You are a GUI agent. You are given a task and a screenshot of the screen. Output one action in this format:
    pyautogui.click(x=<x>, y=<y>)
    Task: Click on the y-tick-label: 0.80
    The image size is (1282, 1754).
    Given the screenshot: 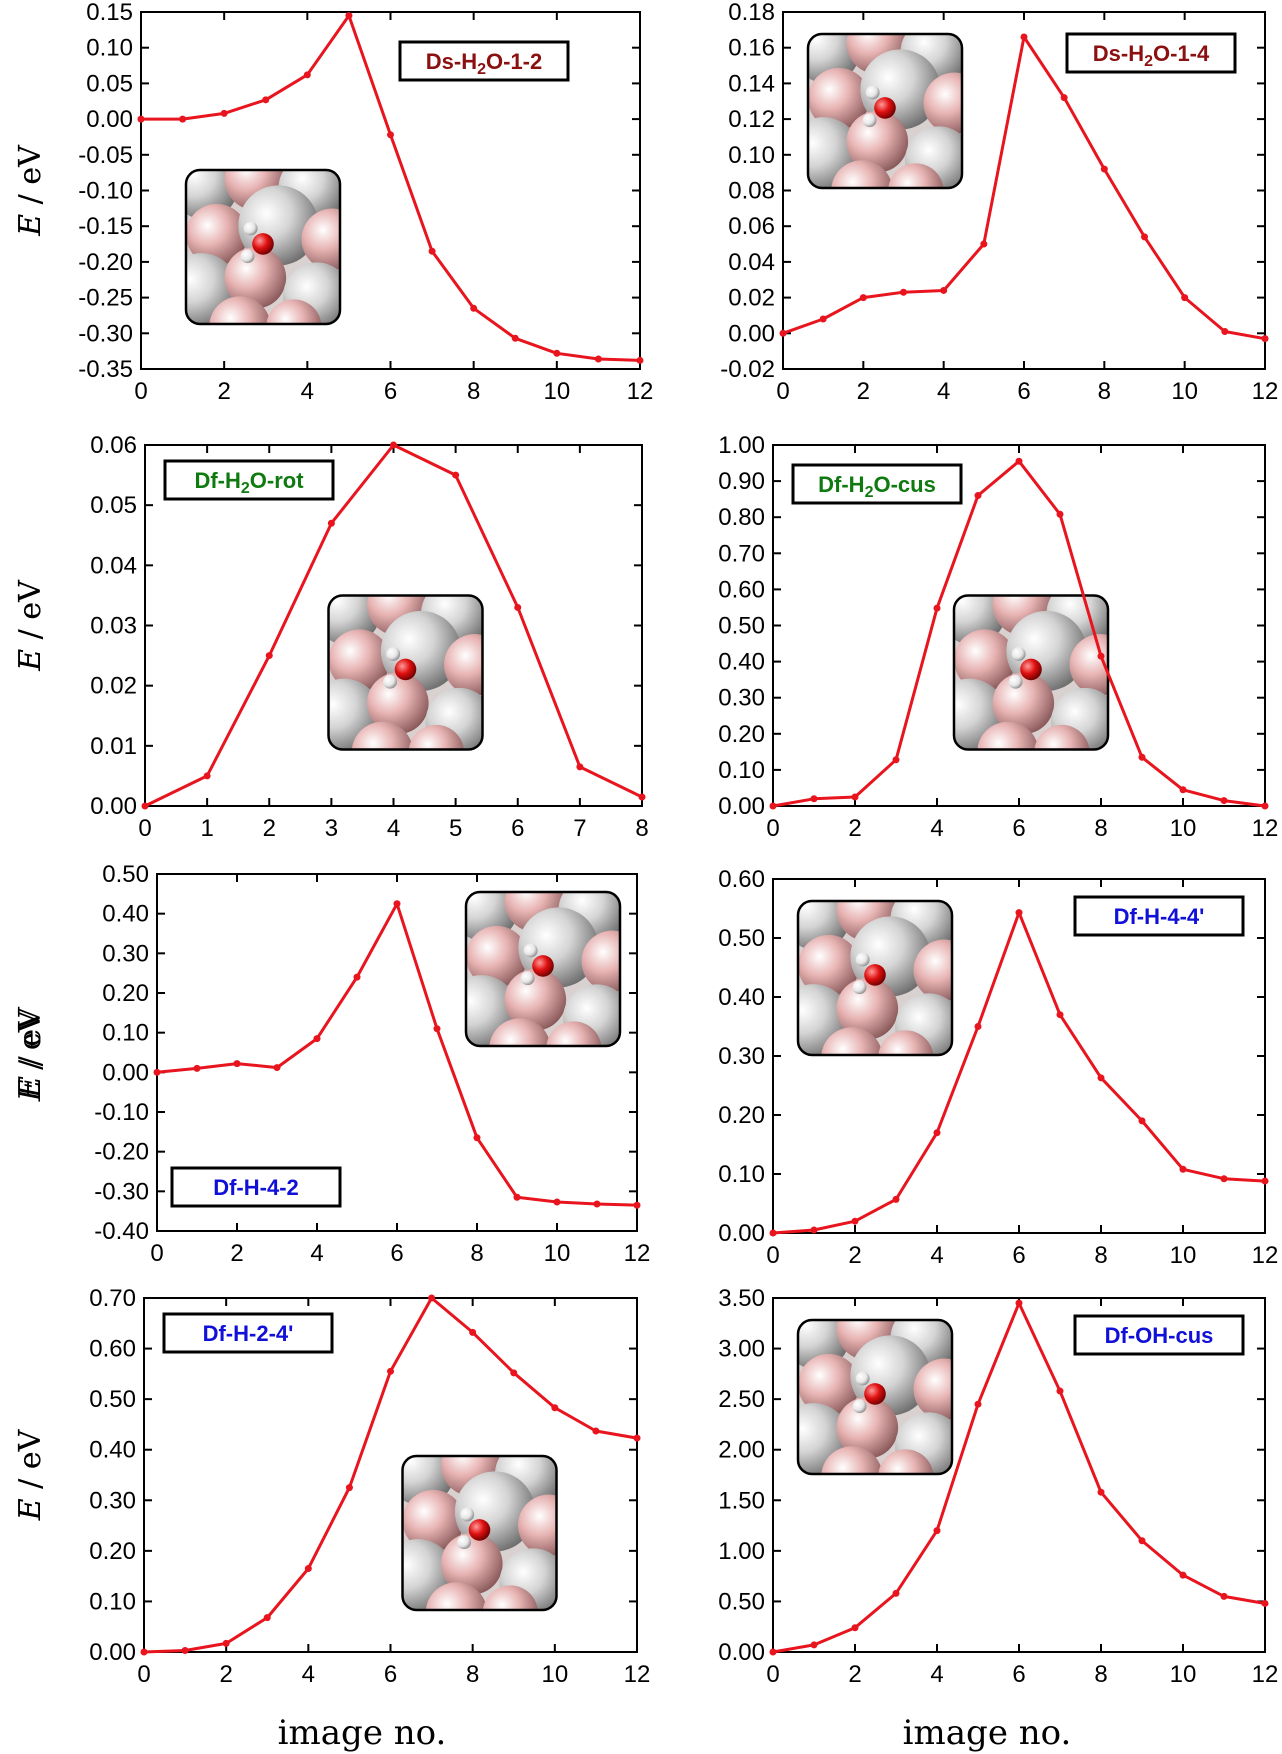 What is the action you would take?
    pyautogui.click(x=741, y=517)
    